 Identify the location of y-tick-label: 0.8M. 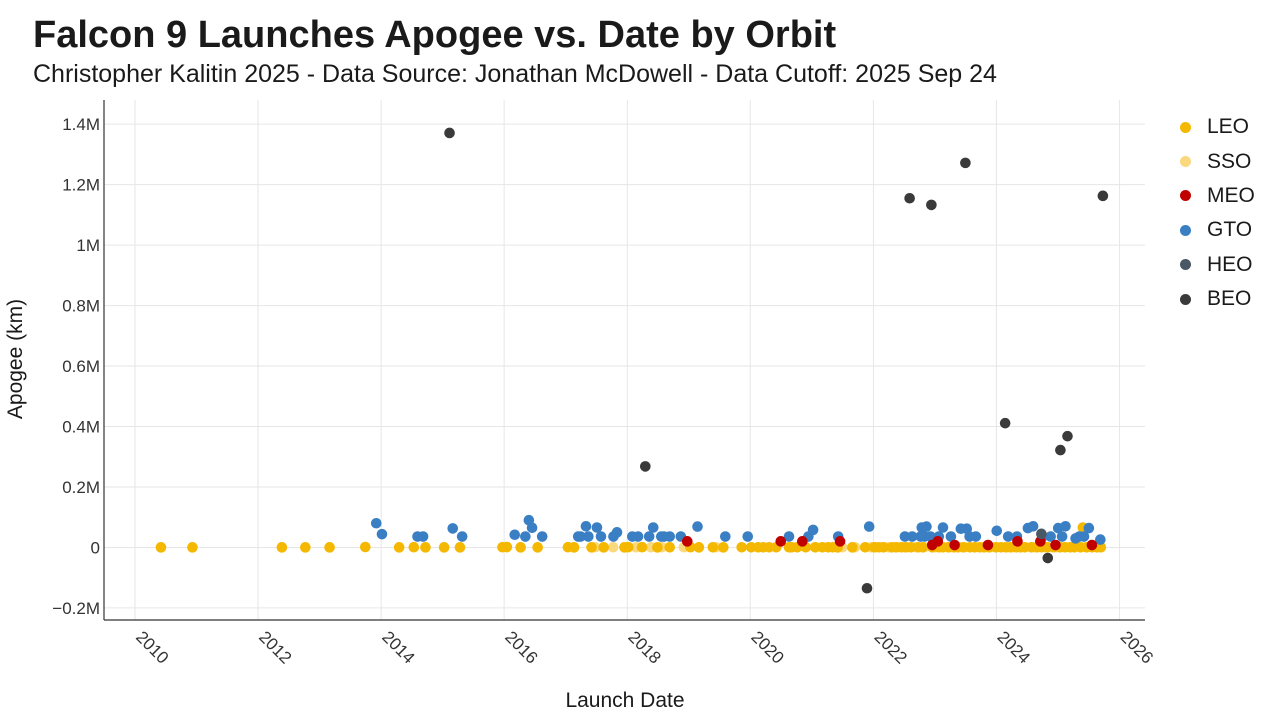
(81, 306).